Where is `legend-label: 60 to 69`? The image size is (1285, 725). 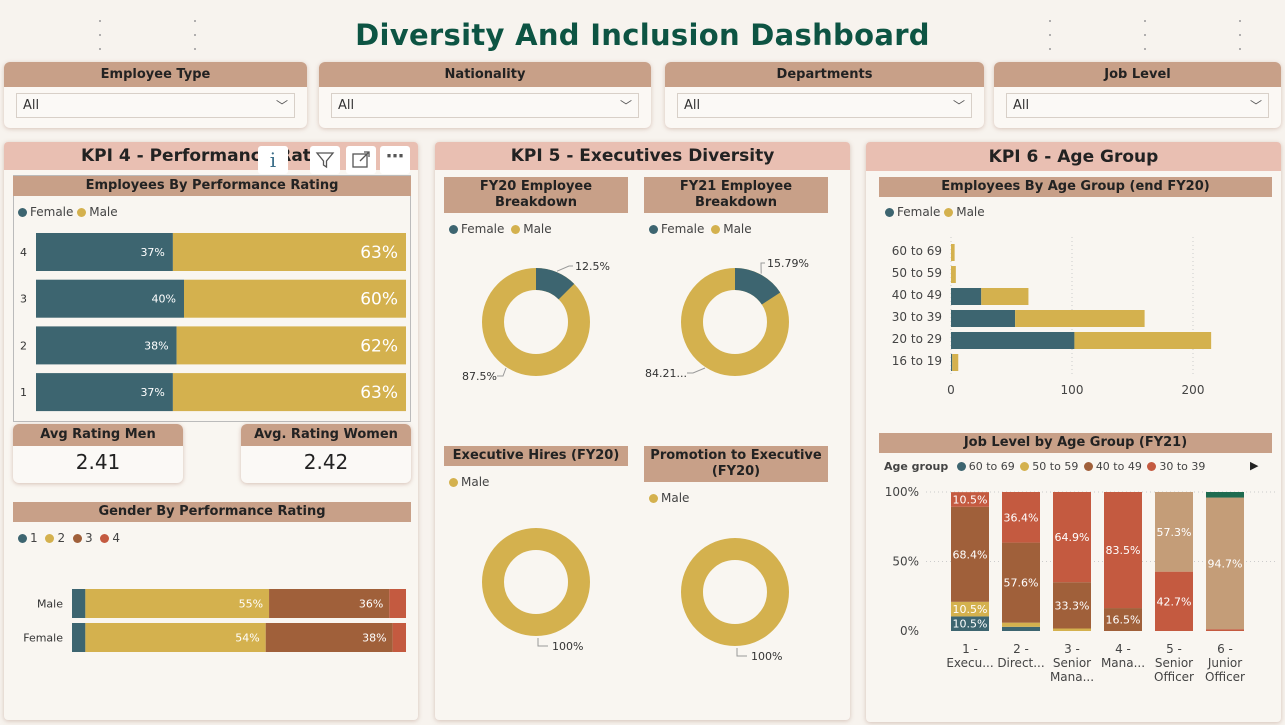 legend-label: 60 to 69 is located at coordinates (991, 466).